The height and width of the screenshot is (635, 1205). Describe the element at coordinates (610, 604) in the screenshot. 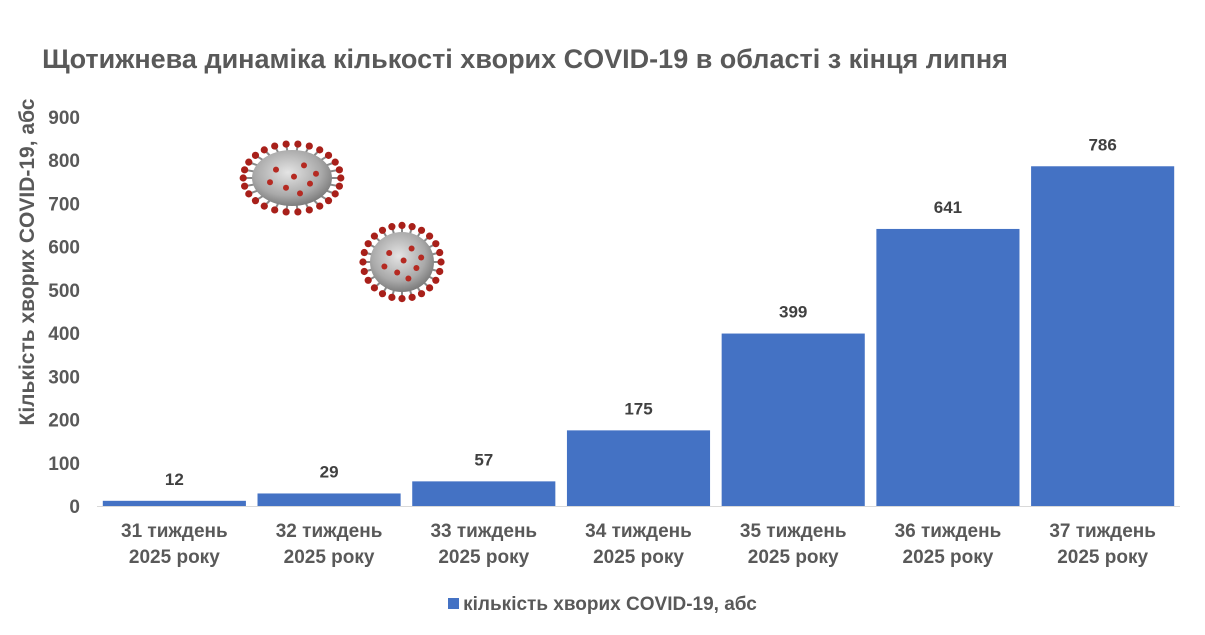

I see `legend-label: кількість хворих COVID-19, абс` at that location.